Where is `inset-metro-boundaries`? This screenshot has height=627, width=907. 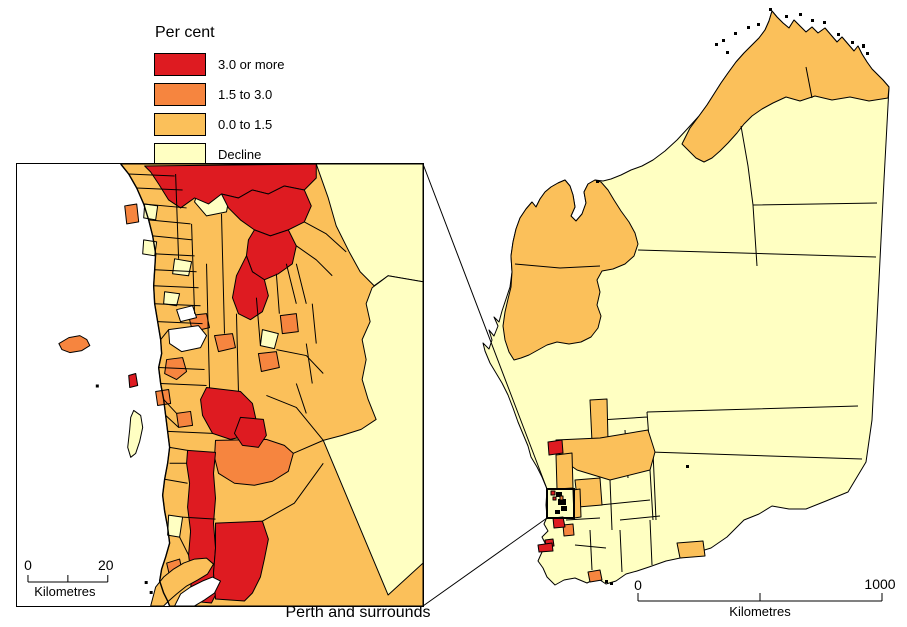 inset-metro-boundaries is located at coordinates (237, 364).